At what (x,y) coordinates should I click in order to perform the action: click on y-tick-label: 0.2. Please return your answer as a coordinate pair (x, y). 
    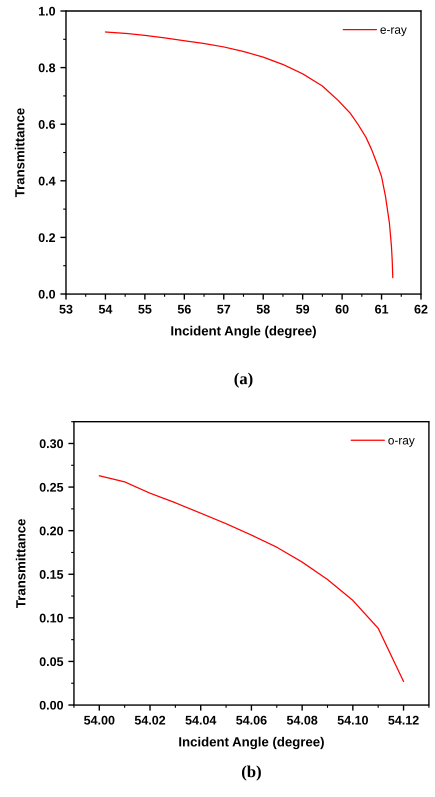
    Looking at the image, I should click on (47, 237).